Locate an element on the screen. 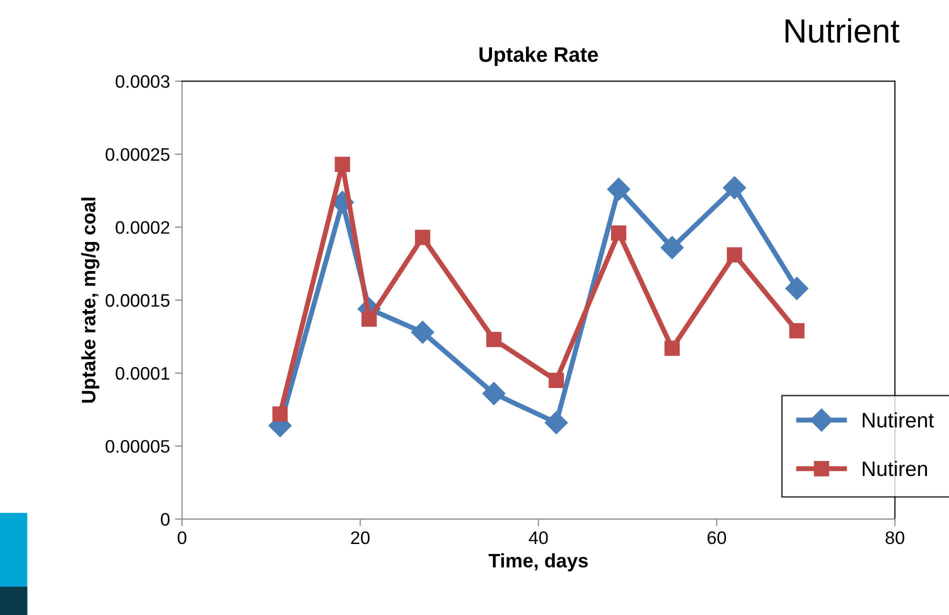 The image size is (949, 615). x-tick-label: 80 is located at coordinates (895, 537).